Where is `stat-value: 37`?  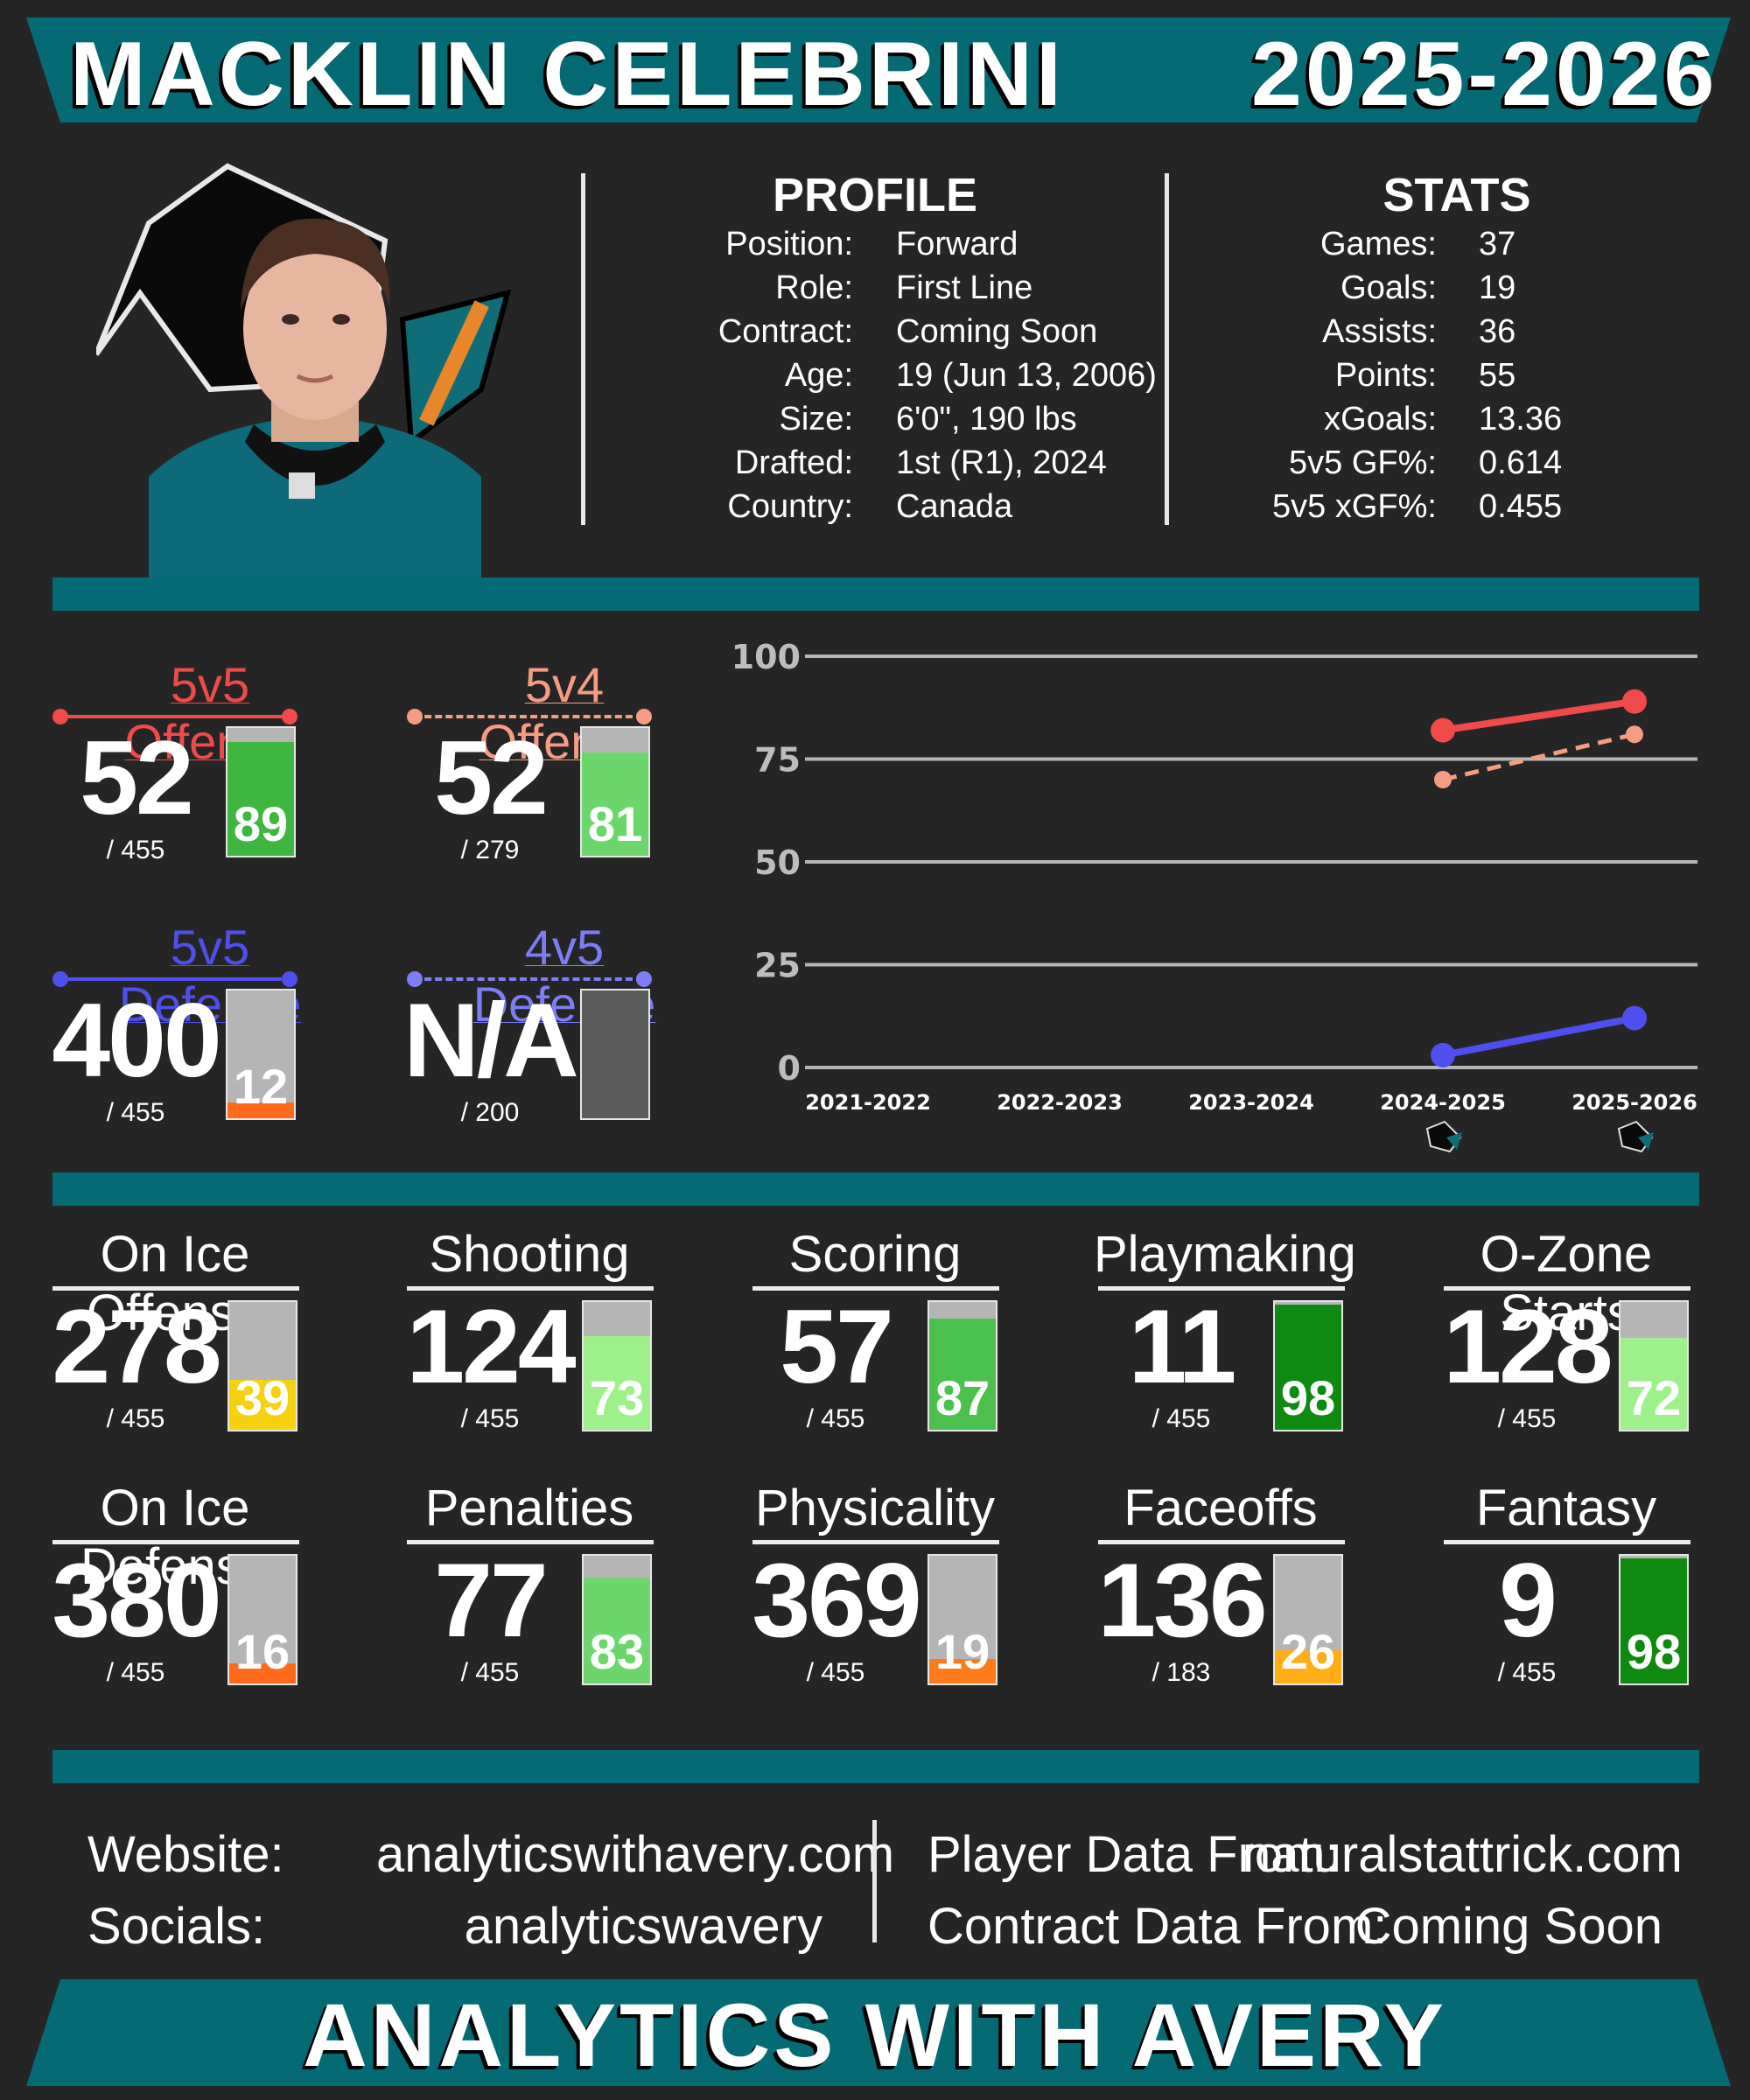
stat-value: 37 is located at coordinates (1497, 244).